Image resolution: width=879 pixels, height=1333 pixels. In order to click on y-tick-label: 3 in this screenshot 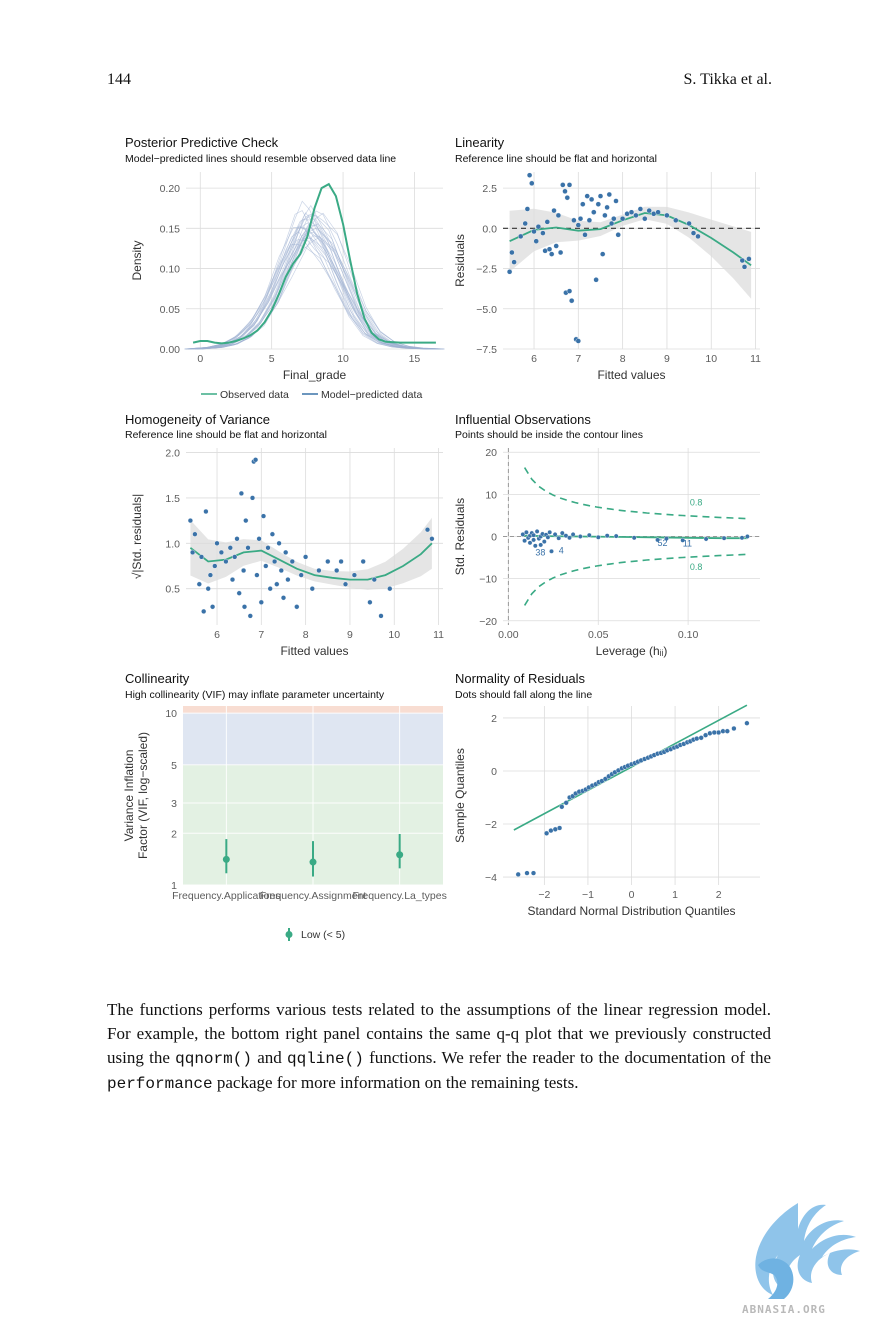, I will do `click(174, 804)`.